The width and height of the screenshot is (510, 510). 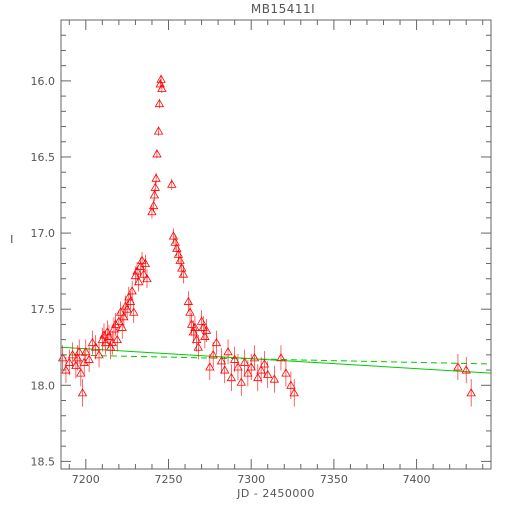 I want to click on x-tick-label: 7300, so click(x=251, y=479).